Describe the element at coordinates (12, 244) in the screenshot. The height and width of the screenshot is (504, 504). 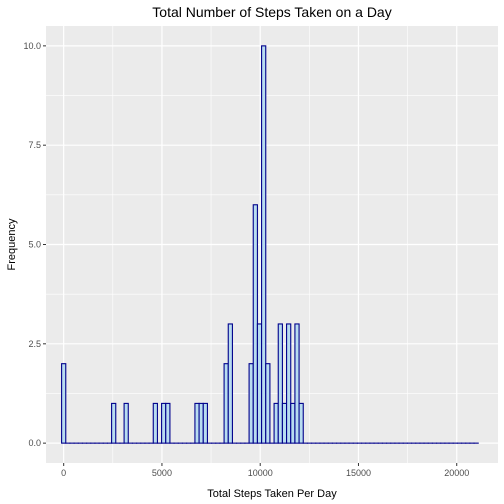
I see `y-axis-title: Frequency` at that location.